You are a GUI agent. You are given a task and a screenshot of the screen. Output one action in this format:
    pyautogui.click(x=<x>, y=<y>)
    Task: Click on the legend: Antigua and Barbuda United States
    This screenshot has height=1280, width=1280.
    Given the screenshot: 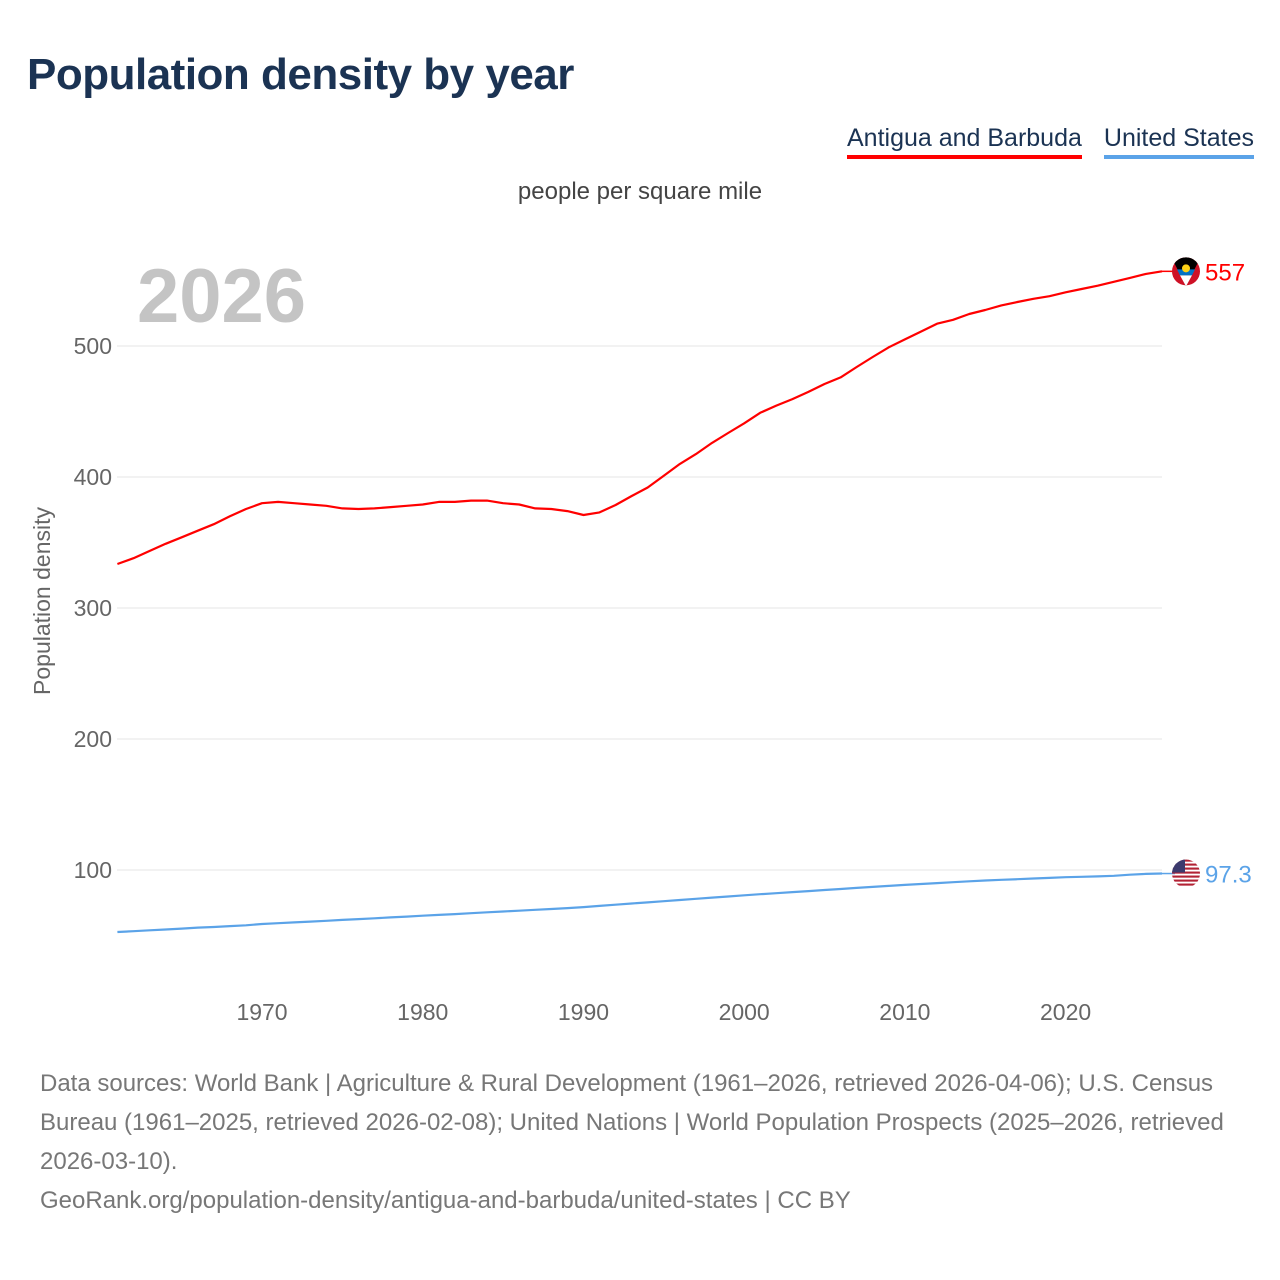 What is the action you would take?
    pyautogui.click(x=1050, y=141)
    